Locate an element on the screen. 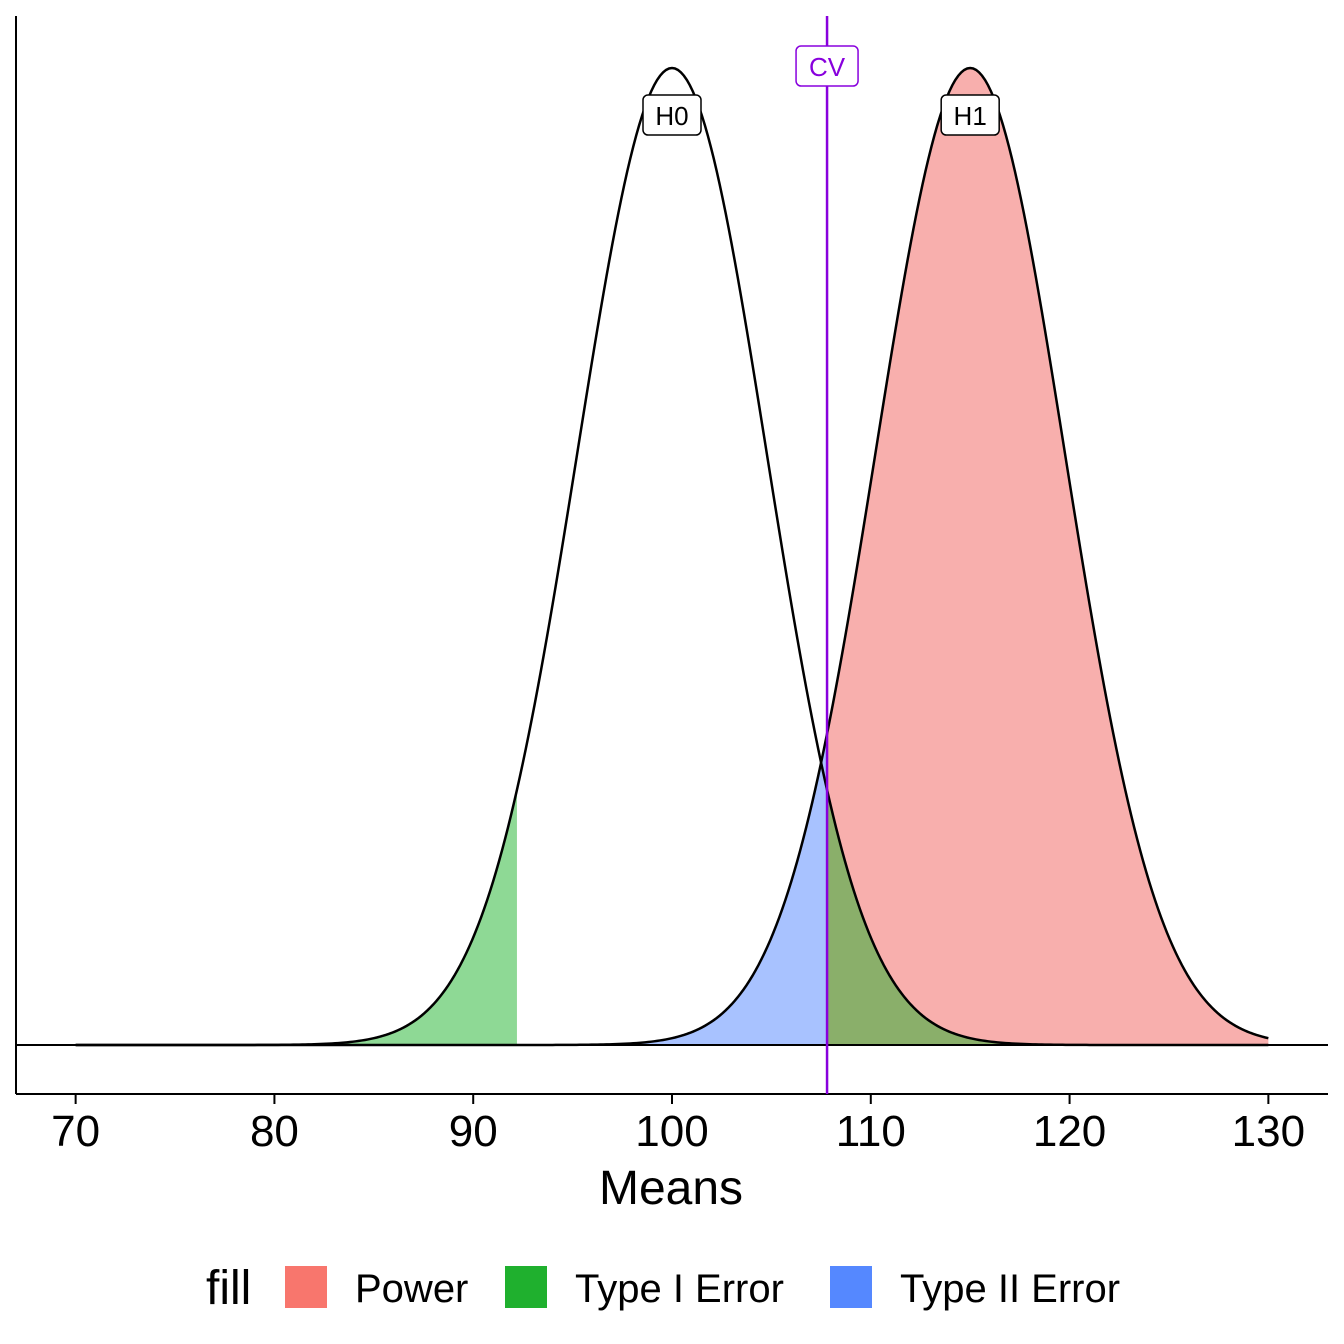 Image resolution: width=1344 pixels, height=1344 pixels. peak-labels: H0 H1 is located at coordinates (821, 115).